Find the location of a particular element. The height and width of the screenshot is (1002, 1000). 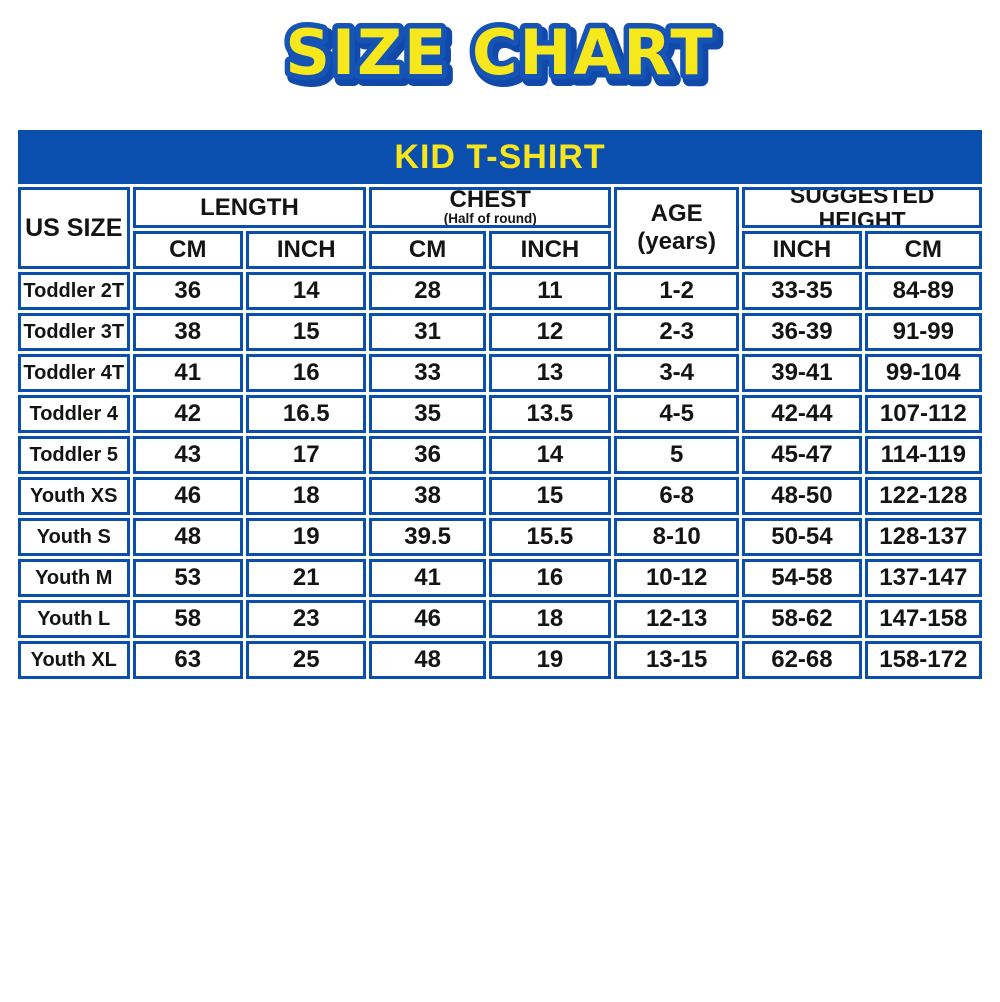

age-cell: 6-8 is located at coordinates (677, 496).